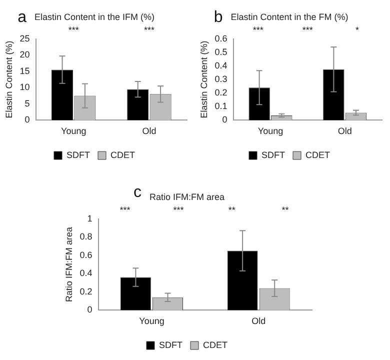 This screenshot has height=360, width=390. What do you see at coordinates (221, 51) in the screenshot?
I see `y-tick-label: 0.5` at bounding box center [221, 51].